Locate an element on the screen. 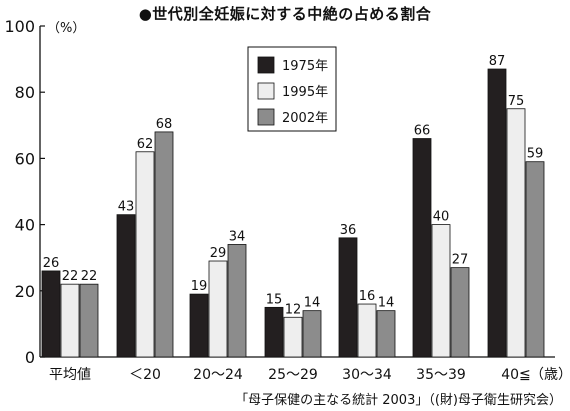 This screenshot has width=570, height=411. data-label: 59 is located at coordinates (535, 154).